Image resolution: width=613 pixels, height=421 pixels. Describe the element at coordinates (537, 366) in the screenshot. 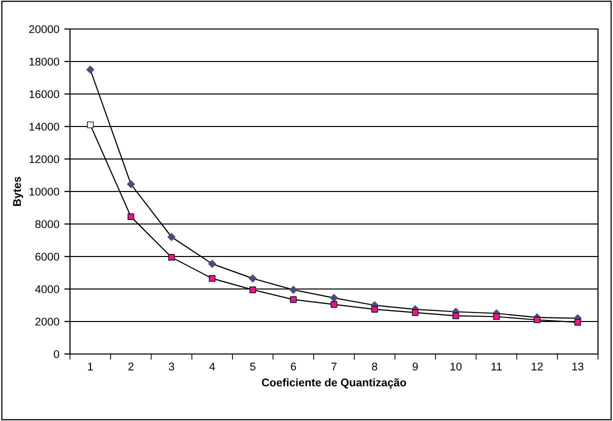

I see `x-tick-label: 12` at that location.